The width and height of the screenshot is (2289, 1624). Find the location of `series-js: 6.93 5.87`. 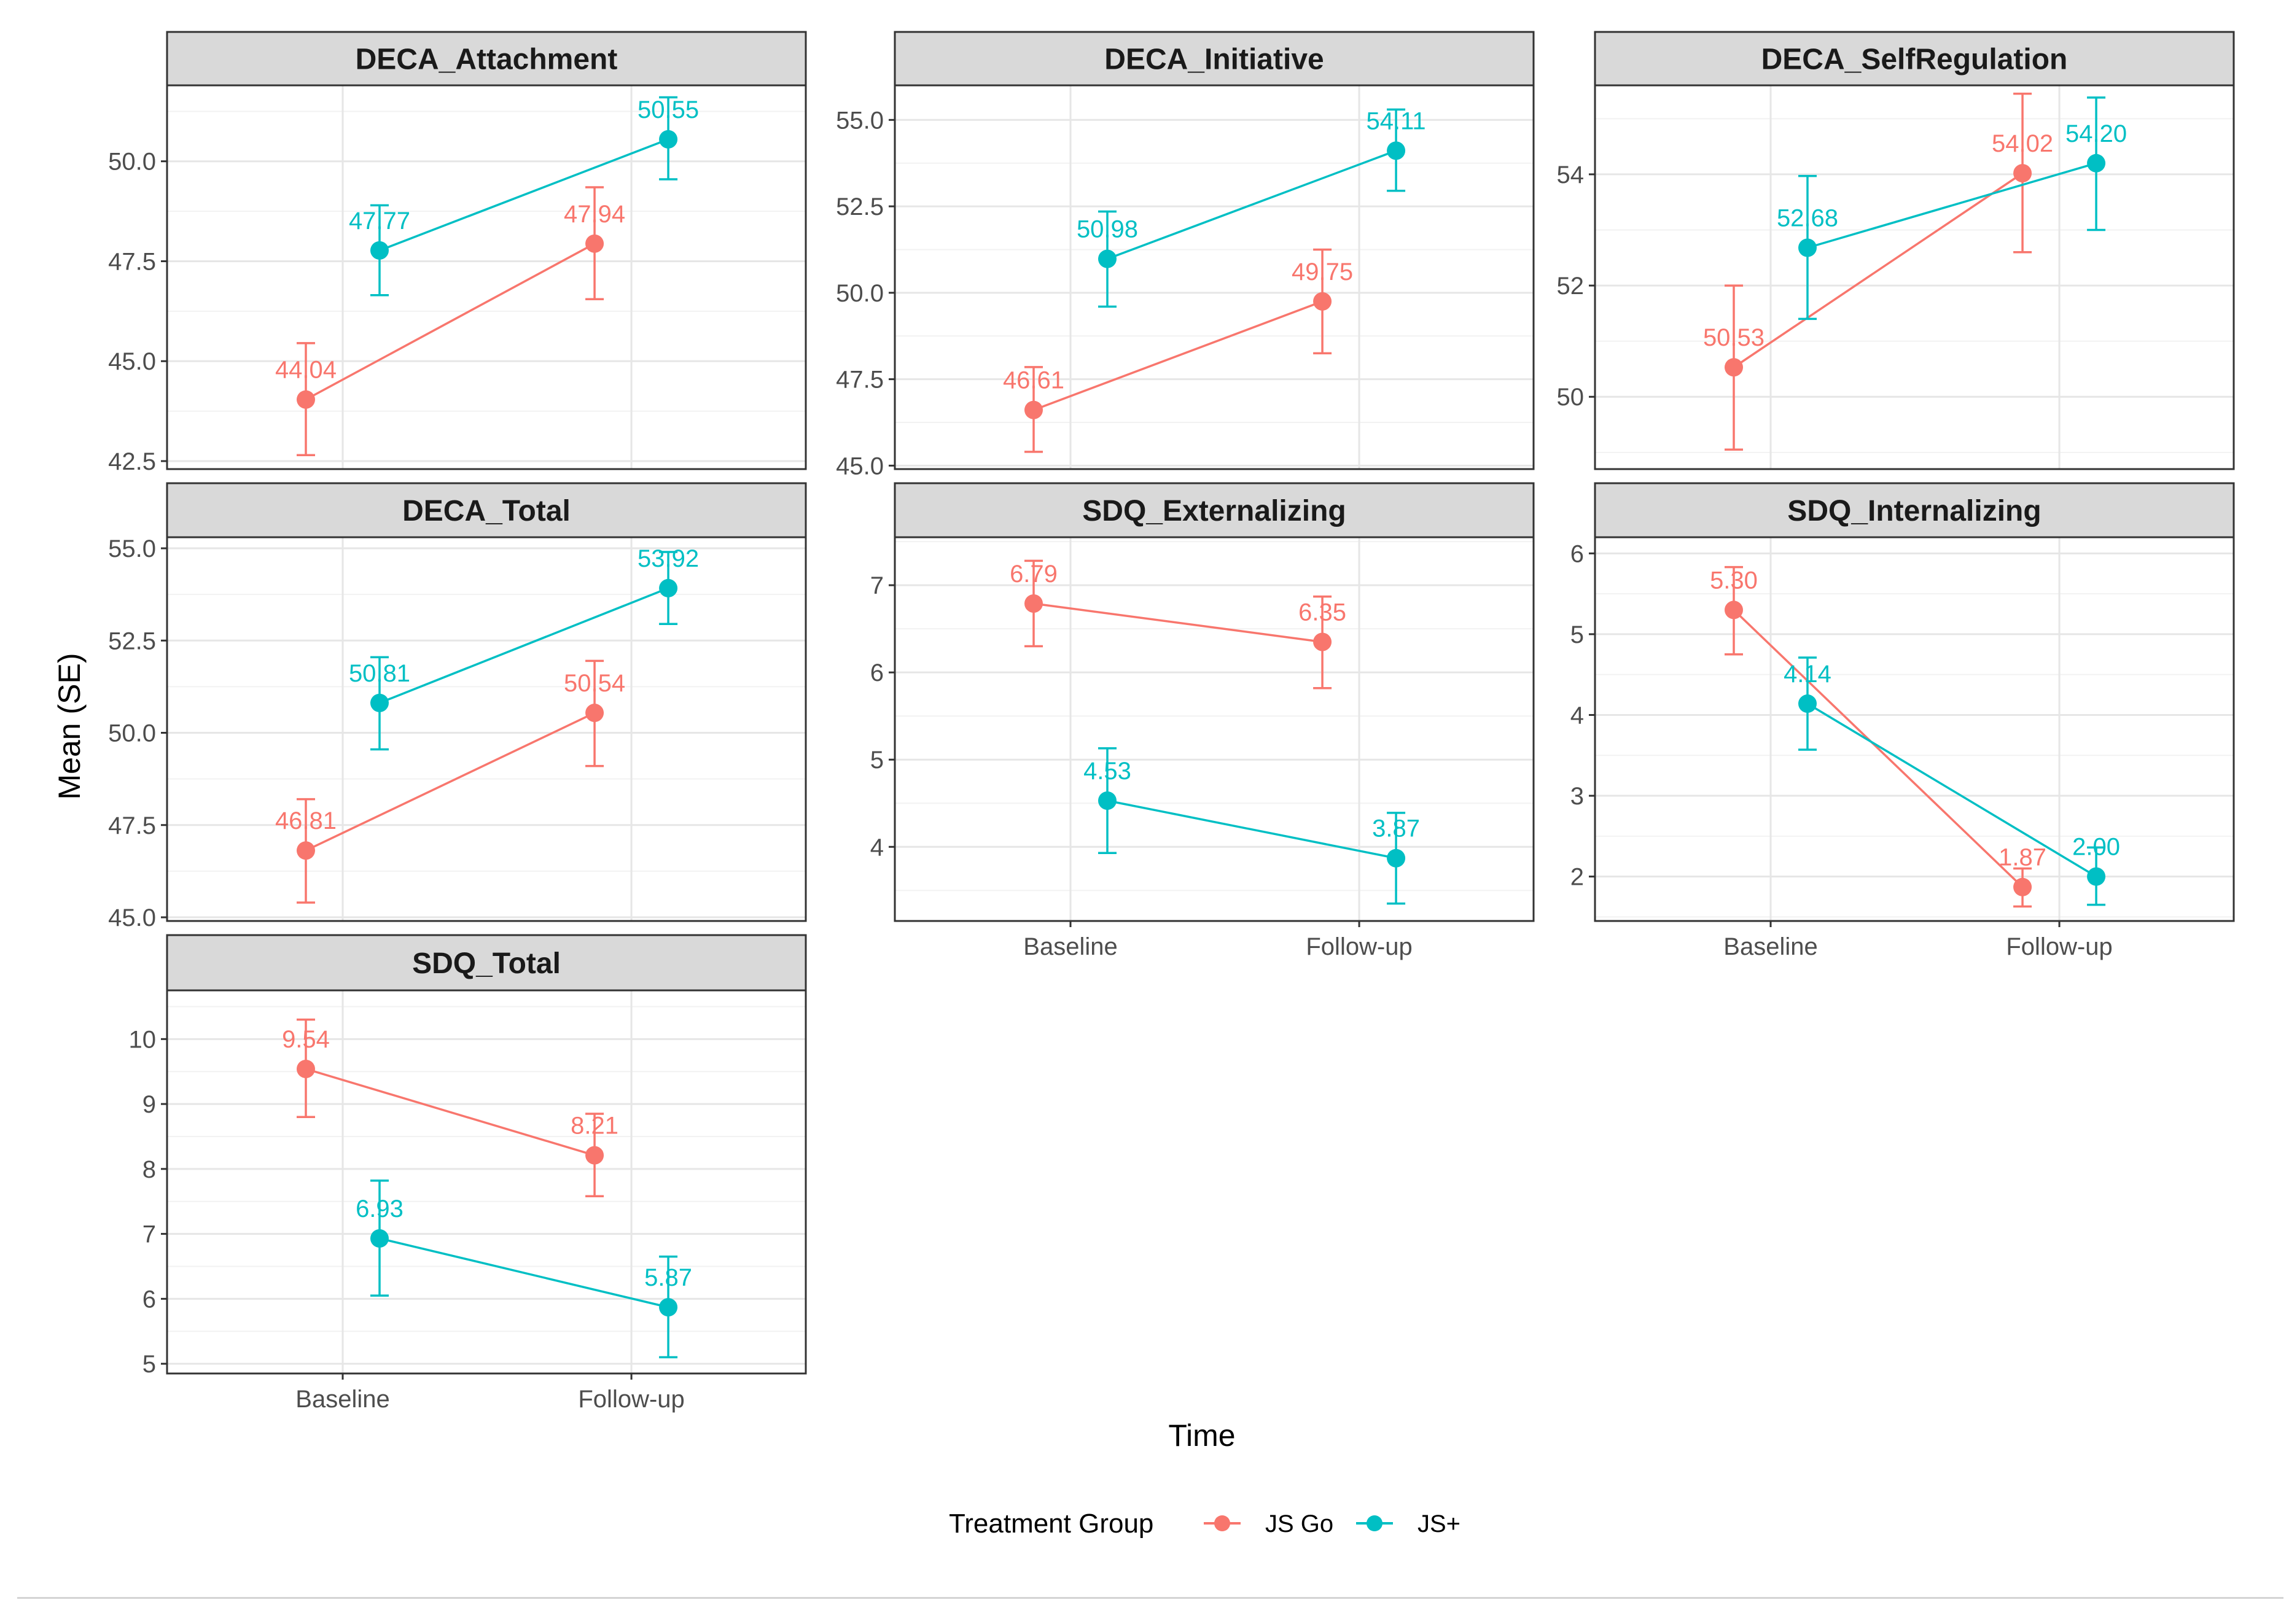

series-js: 6.93 5.87 is located at coordinates (524, 1269).